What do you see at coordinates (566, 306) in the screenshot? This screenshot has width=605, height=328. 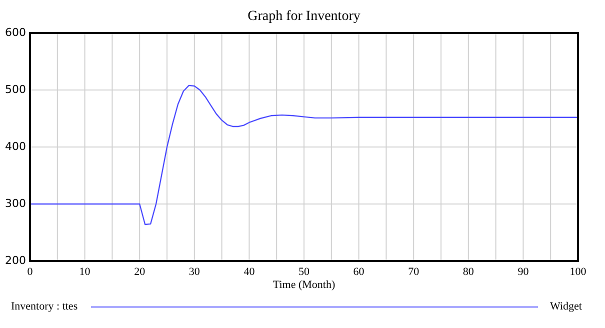 I see `text: Widget` at bounding box center [566, 306].